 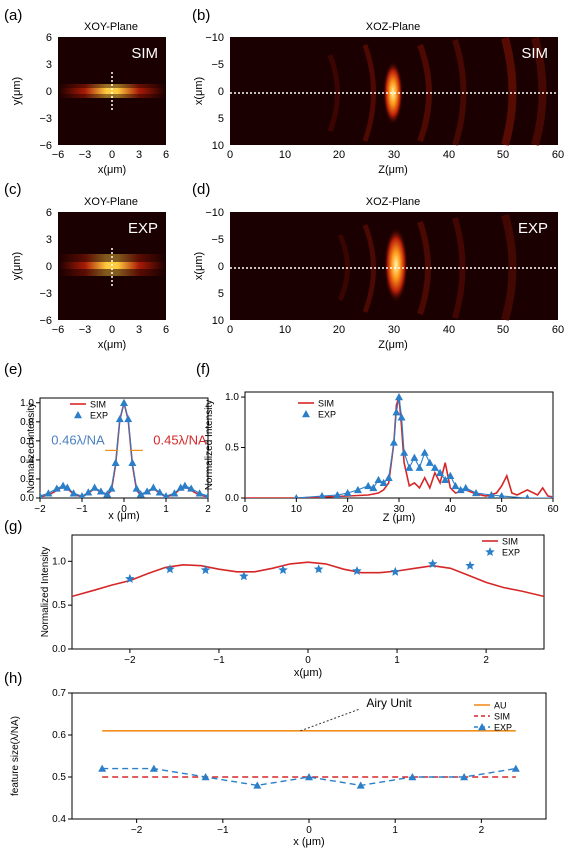 What do you see at coordinates (13, 678) in the screenshot?
I see `panel-letter: (h)` at bounding box center [13, 678].